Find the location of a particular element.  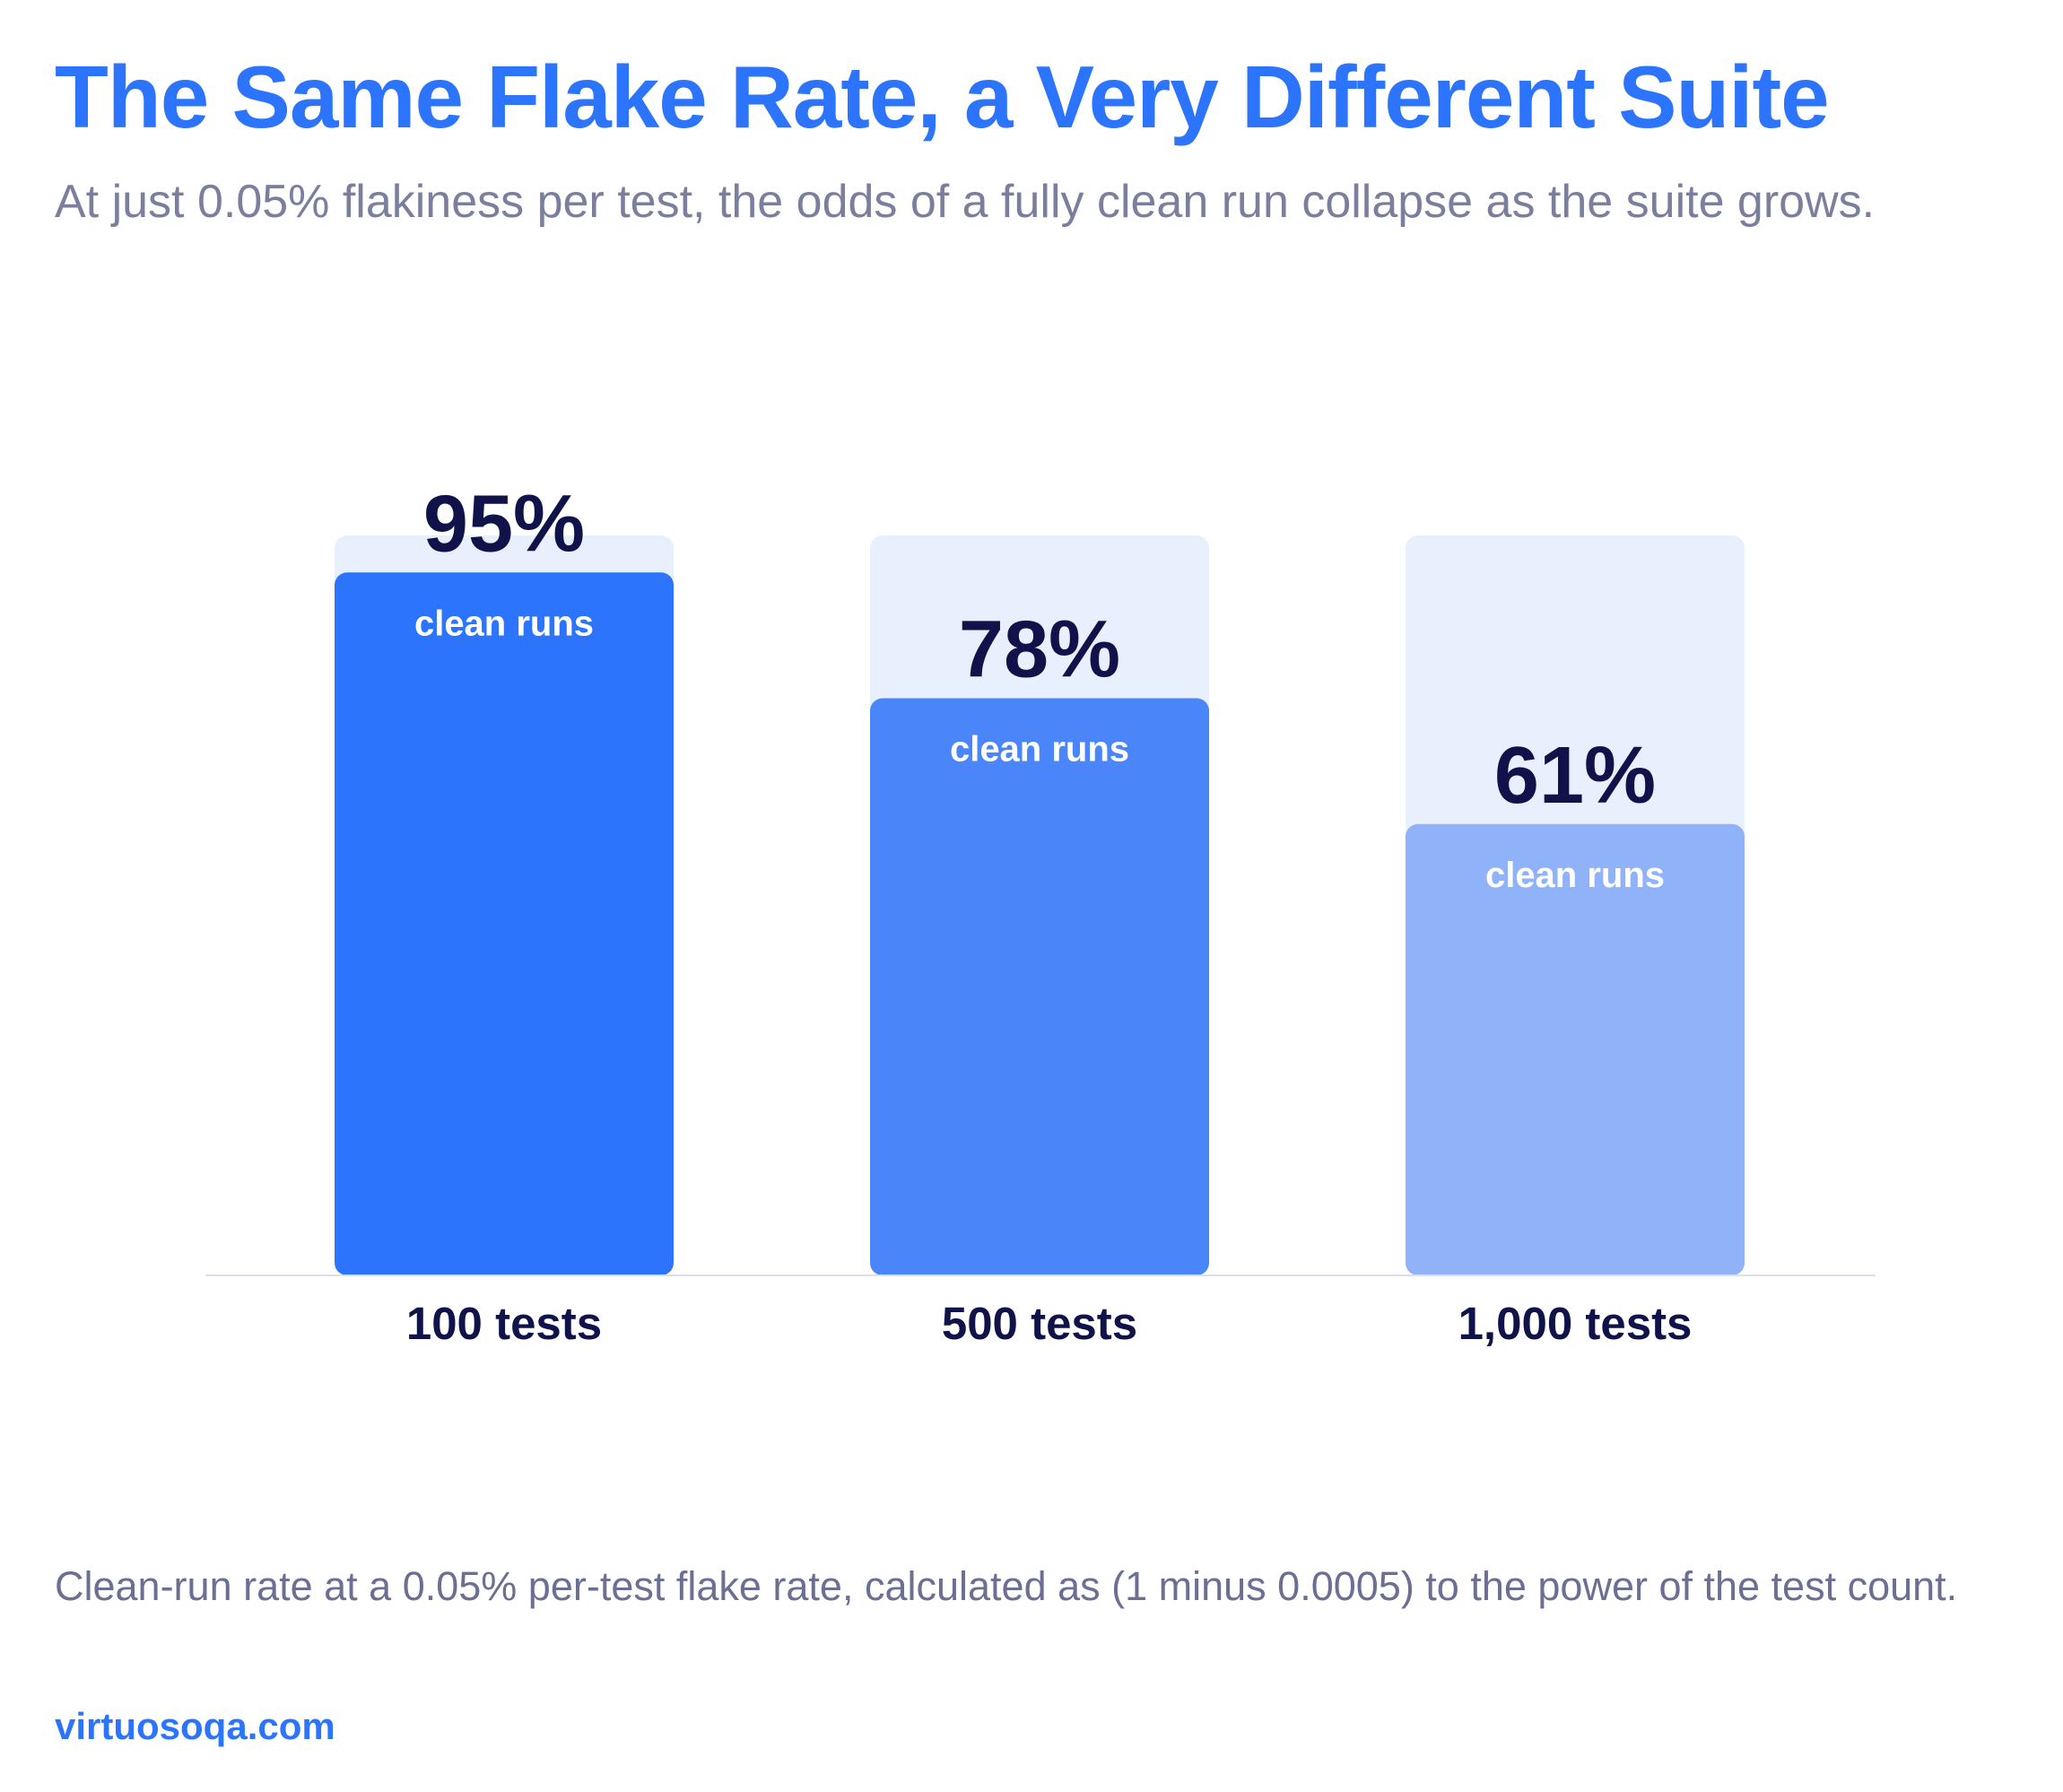

value-labels: 95% 78% 61% is located at coordinates (1039, 650).